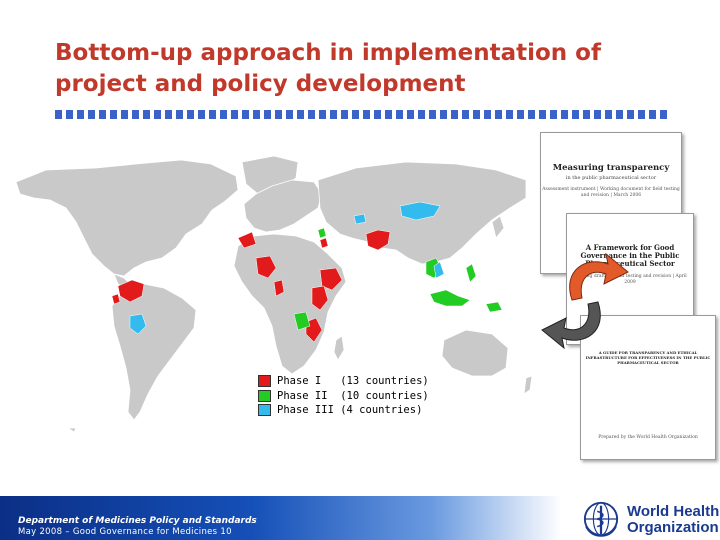 The image size is (720, 540). I want to click on legend-item-phase-2: Phase II (10 countries), so click(343, 396).